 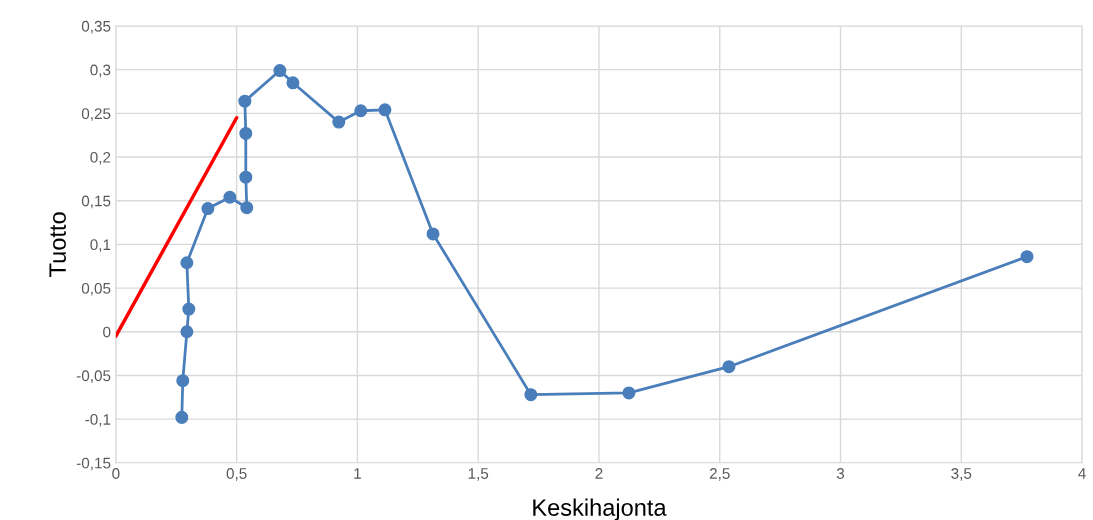 I want to click on x-tick-label: 2,5, so click(x=719, y=474).